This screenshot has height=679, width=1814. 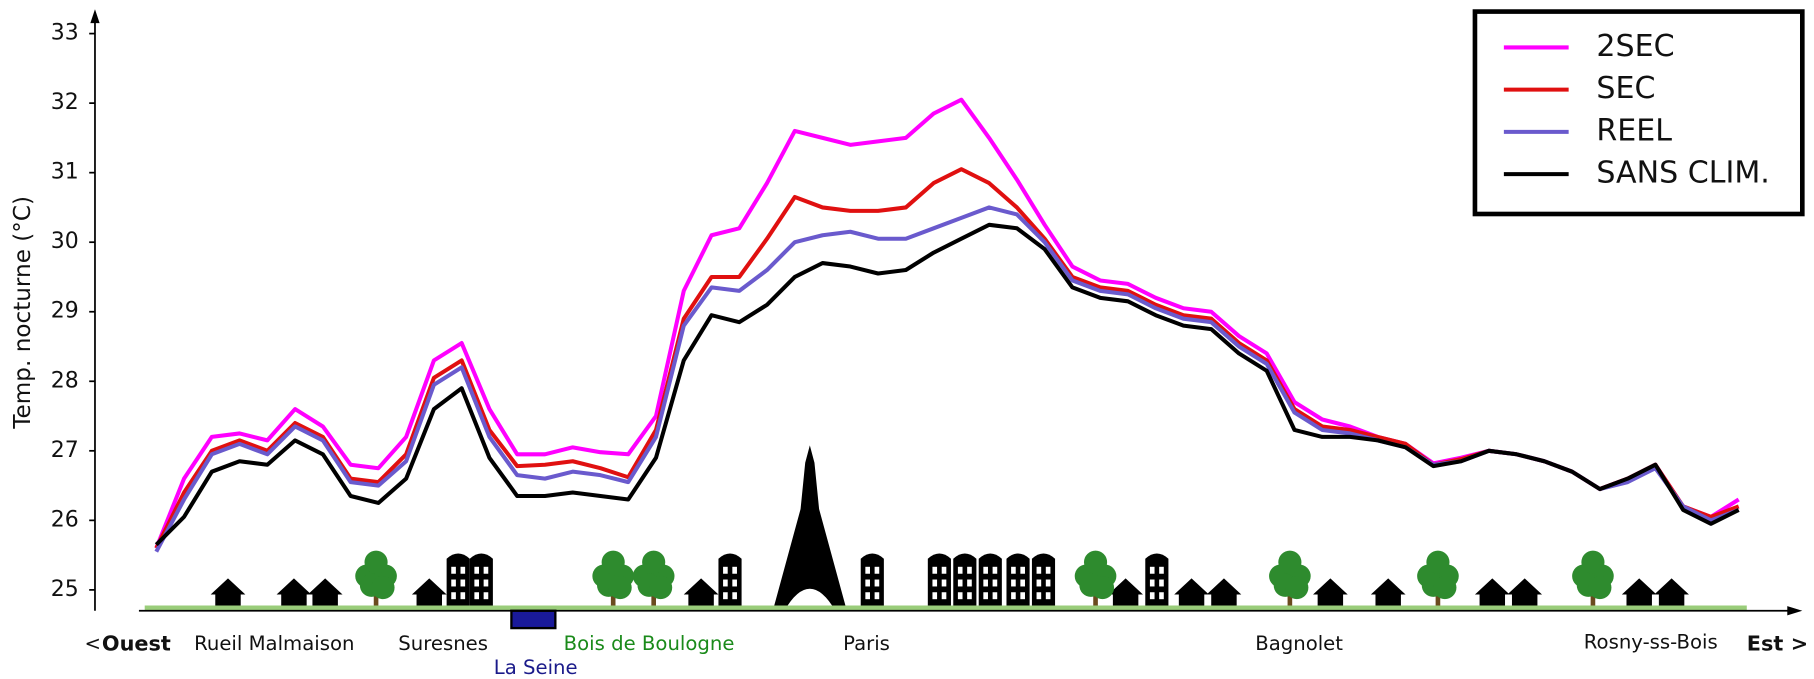 What do you see at coordinates (65, 311) in the screenshot?
I see `y-tick-label: 29` at bounding box center [65, 311].